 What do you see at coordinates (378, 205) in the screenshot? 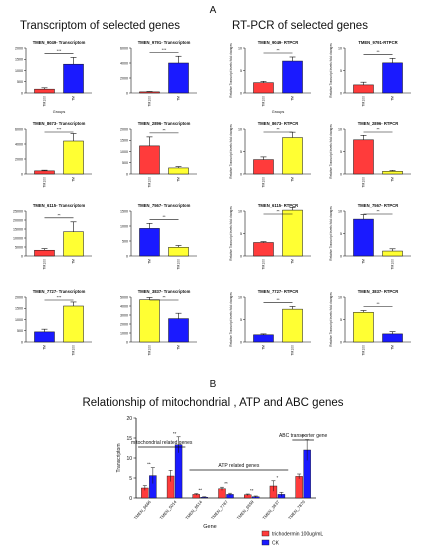
I see `p12-title: TMEN_7567- RTPCR` at bounding box center [378, 205].